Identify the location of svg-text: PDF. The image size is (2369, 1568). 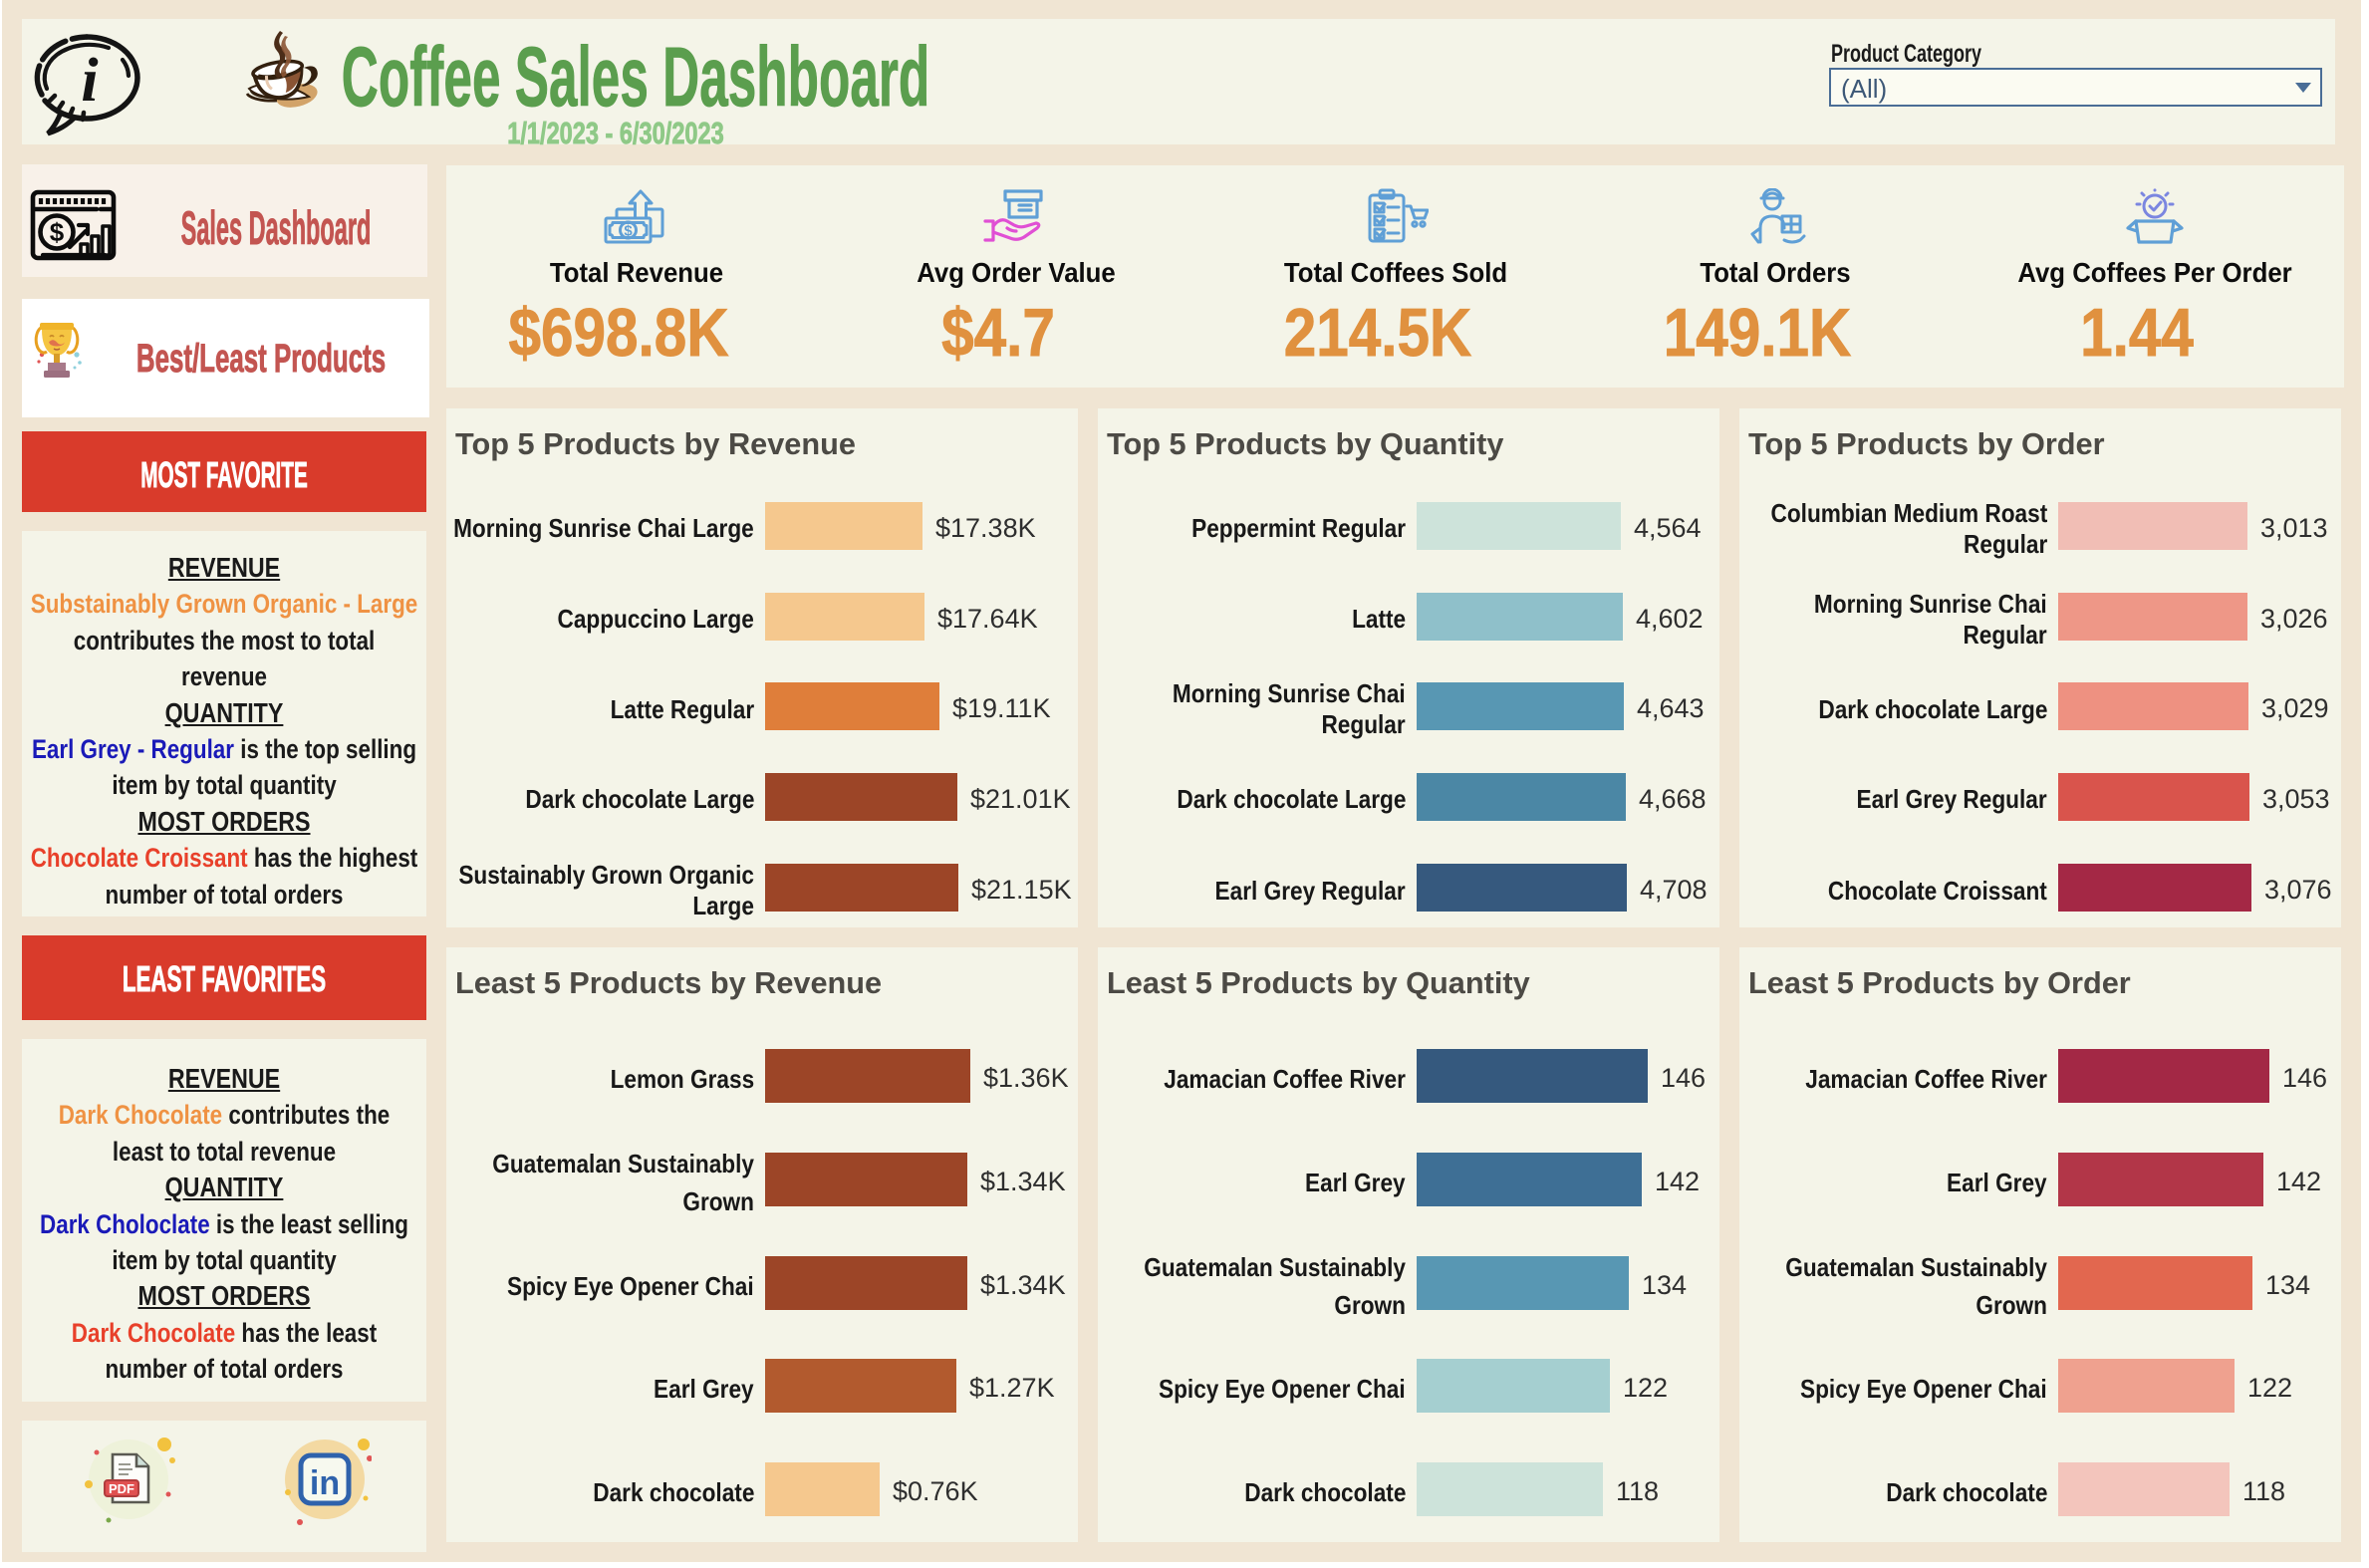
(121, 1488).